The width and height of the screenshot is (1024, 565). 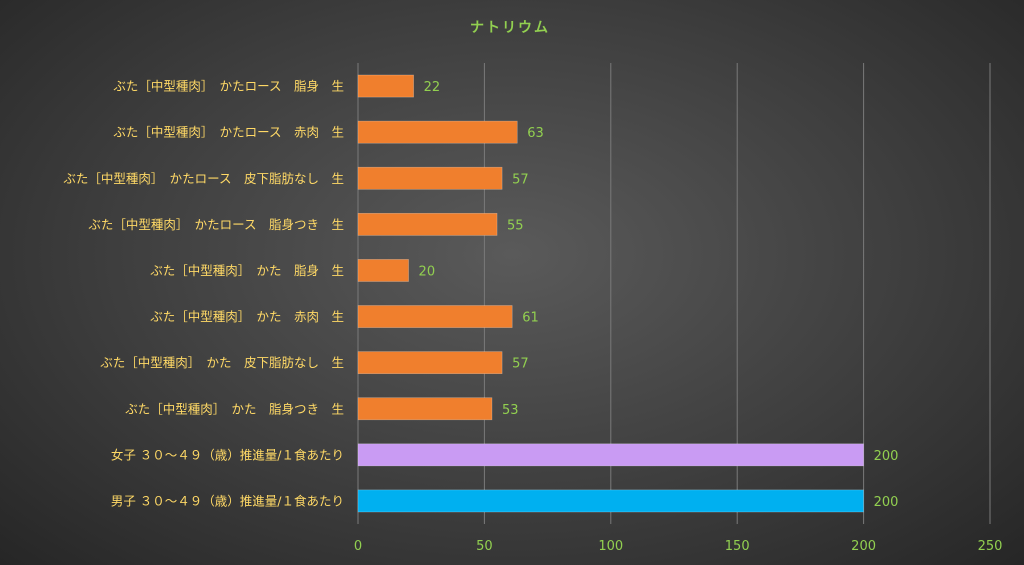 What do you see at coordinates (228, 132) in the screenshot?
I see `category-label: ぶた［中型種肉］ かたロース 赤肉 生` at bounding box center [228, 132].